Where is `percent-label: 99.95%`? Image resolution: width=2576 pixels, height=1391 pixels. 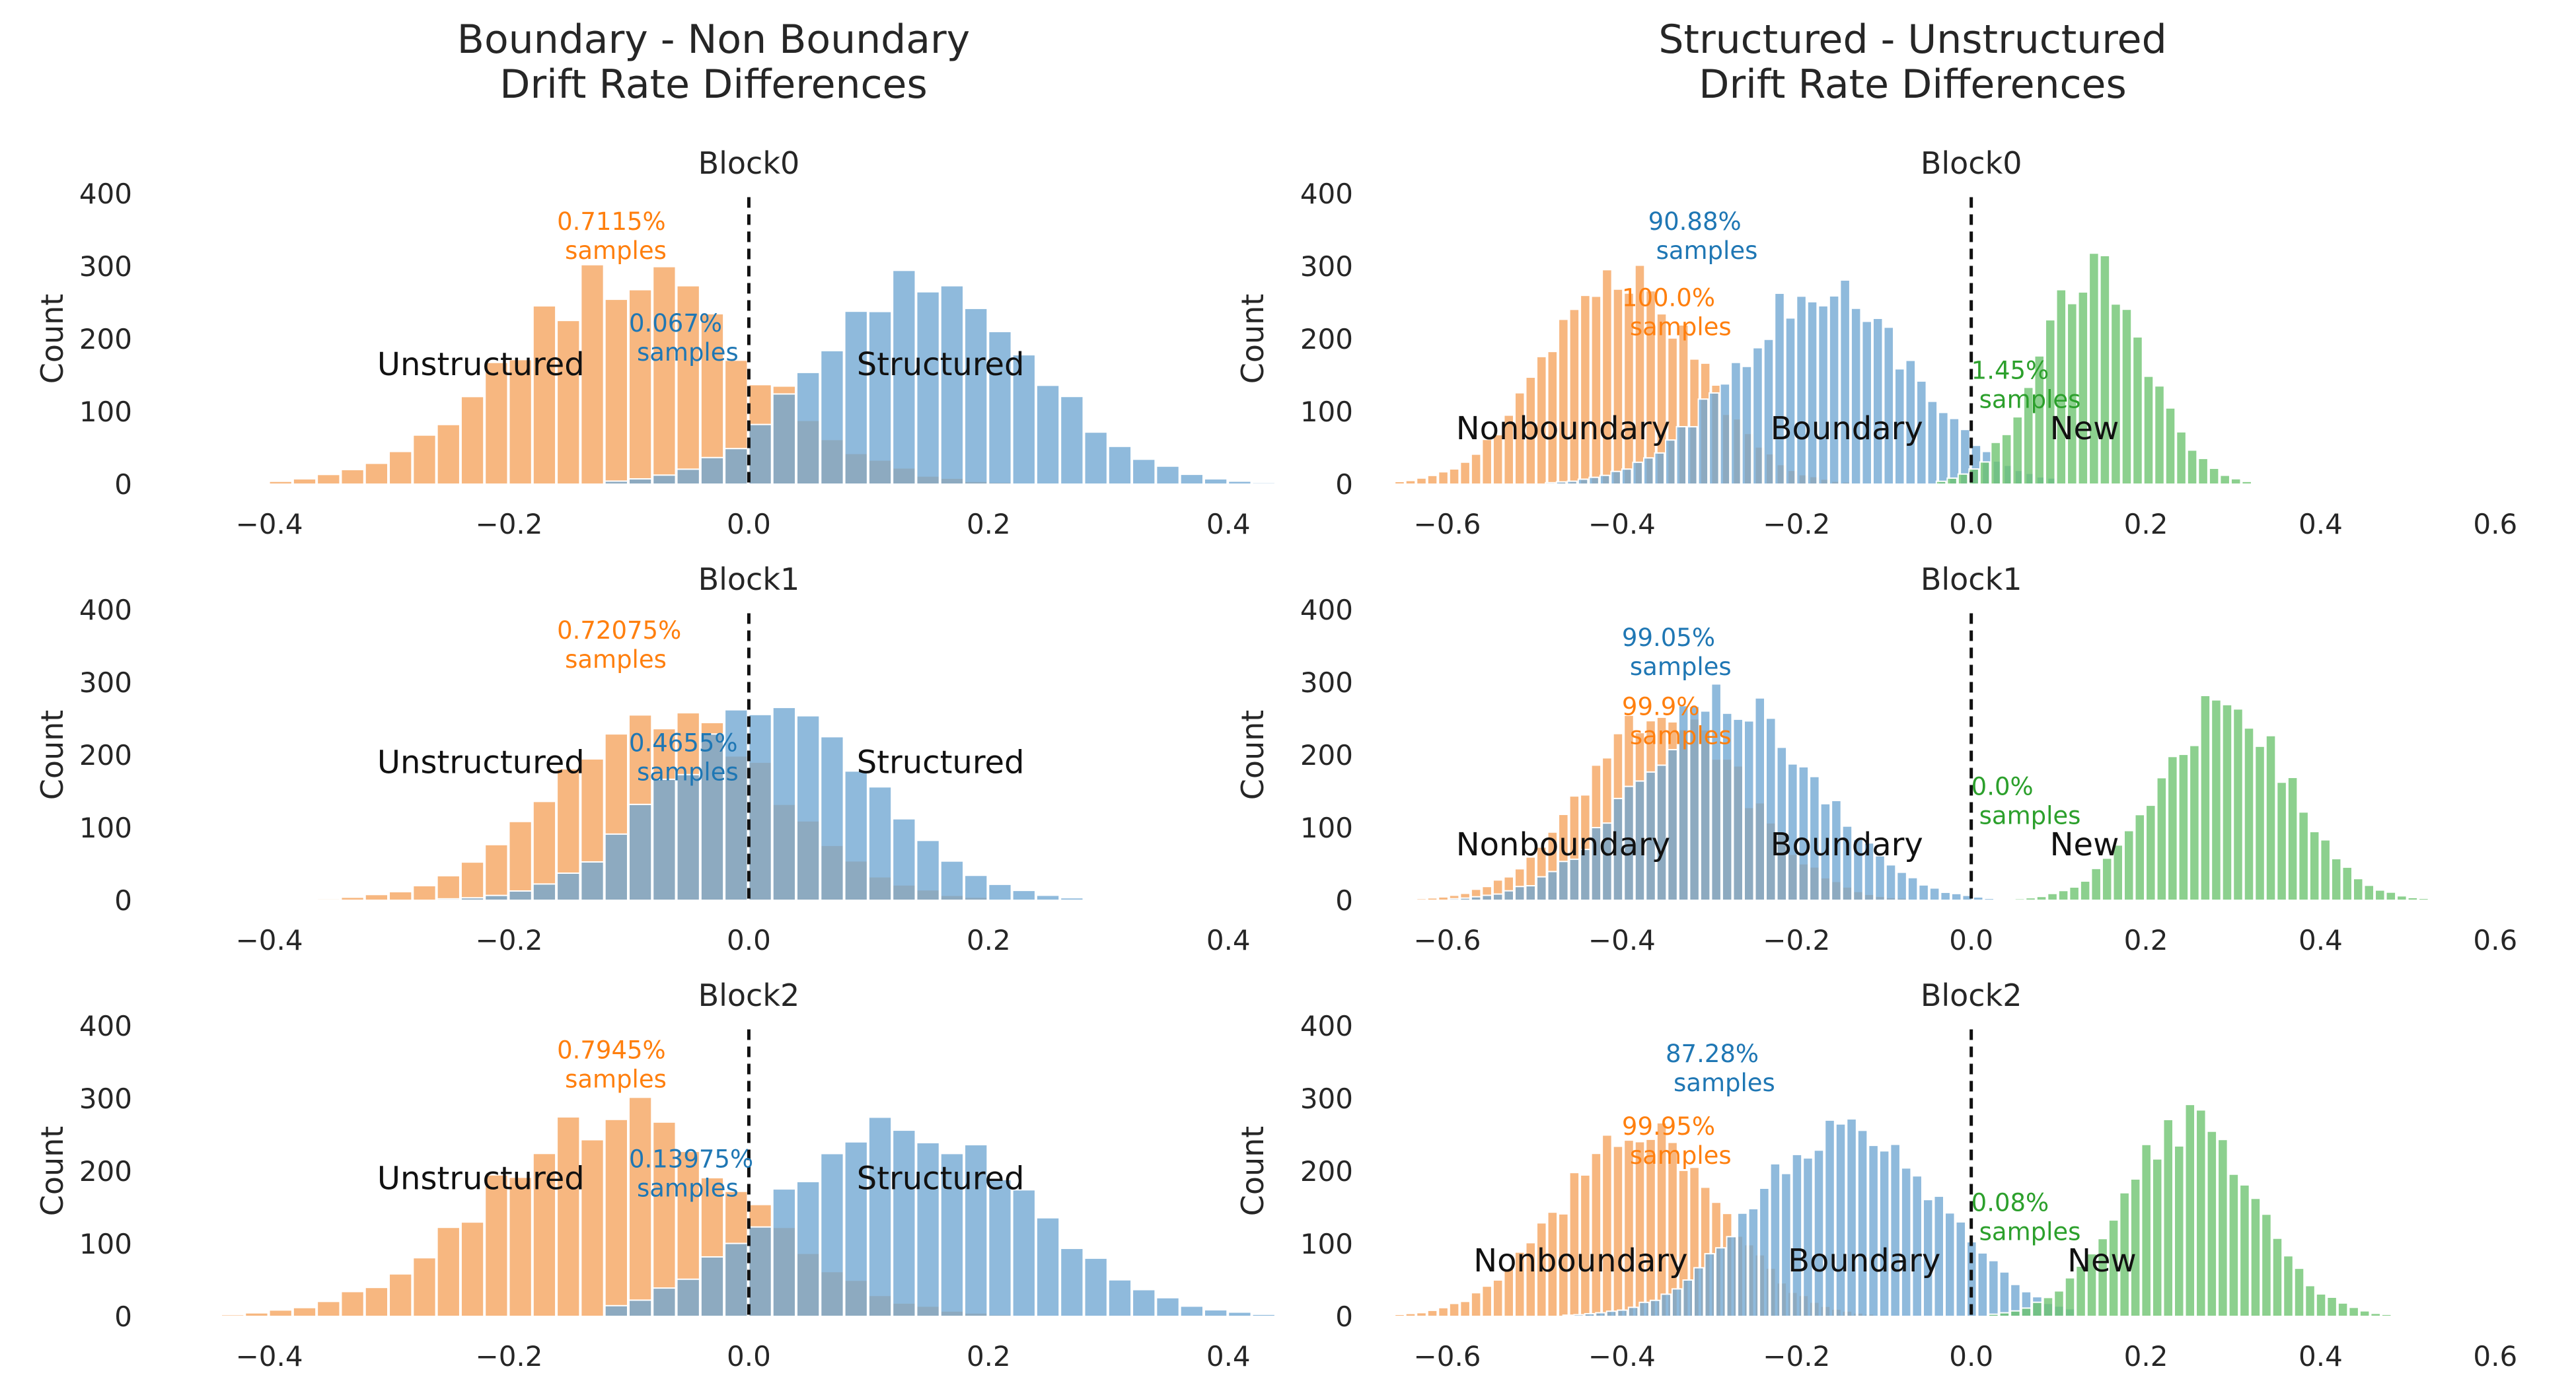 percent-label: 99.95% is located at coordinates (1668, 1126).